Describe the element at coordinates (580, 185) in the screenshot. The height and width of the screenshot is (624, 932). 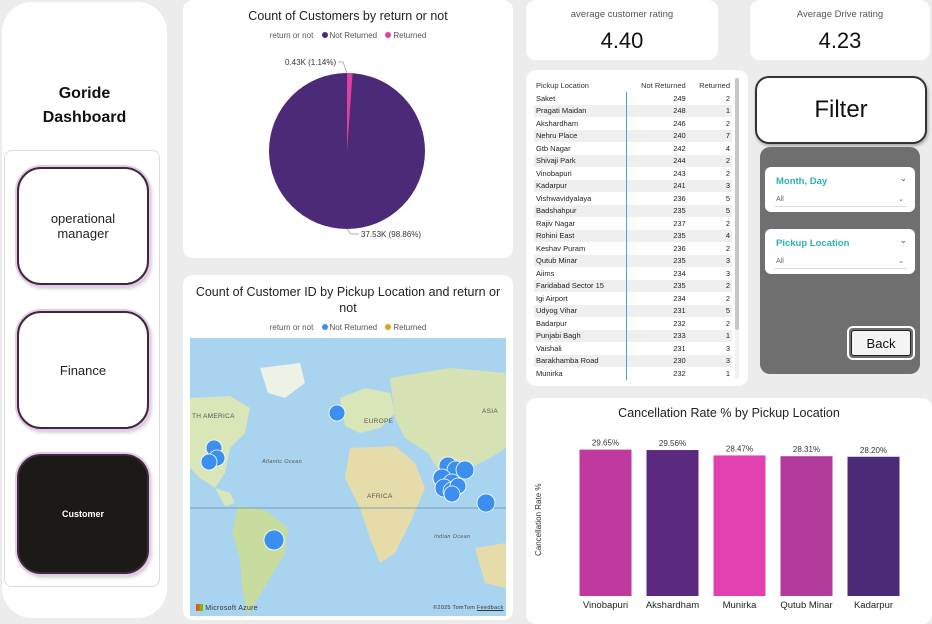
I see `table-cell-location: Kadarpur` at that location.